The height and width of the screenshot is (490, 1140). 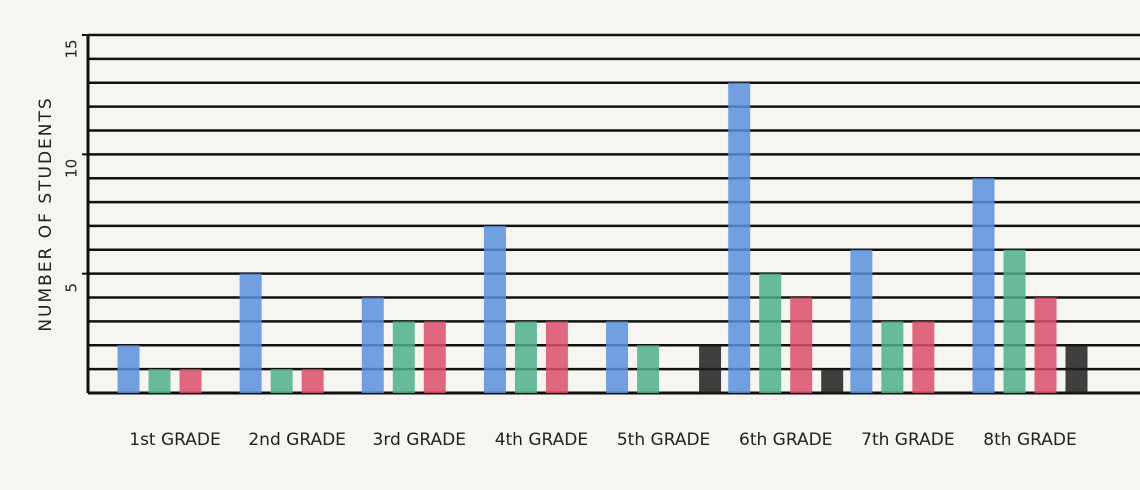 What do you see at coordinates (419, 440) in the screenshot?
I see `x-tick-label: 3rd GRADE` at bounding box center [419, 440].